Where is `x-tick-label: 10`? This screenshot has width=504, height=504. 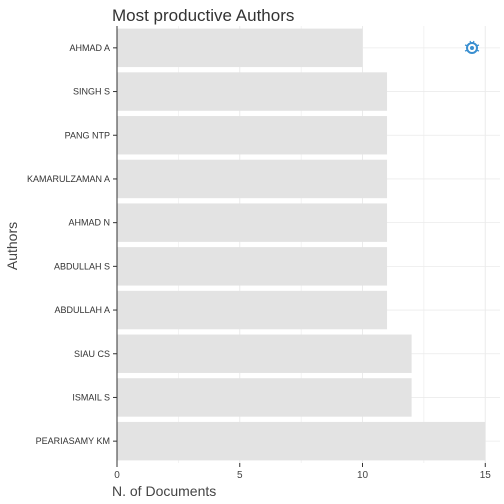
x-tick-label: 10 is located at coordinates (363, 475).